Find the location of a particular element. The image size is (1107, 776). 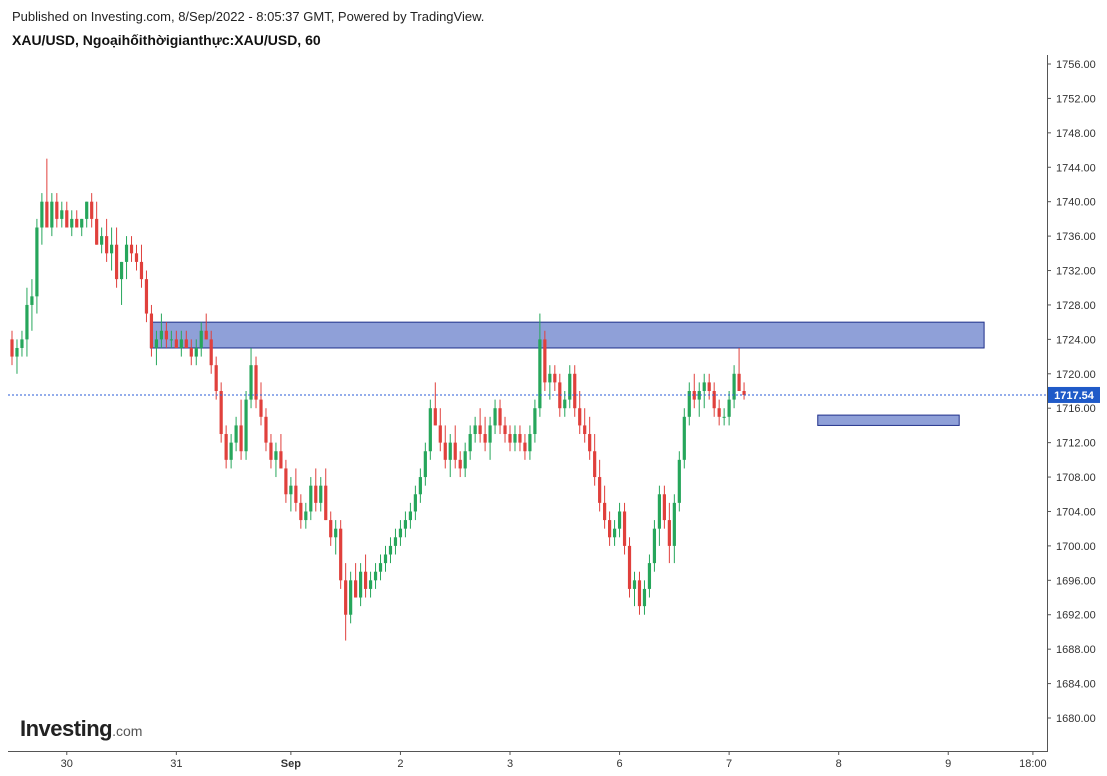

x-tick-label: 8 is located at coordinates (839, 764).